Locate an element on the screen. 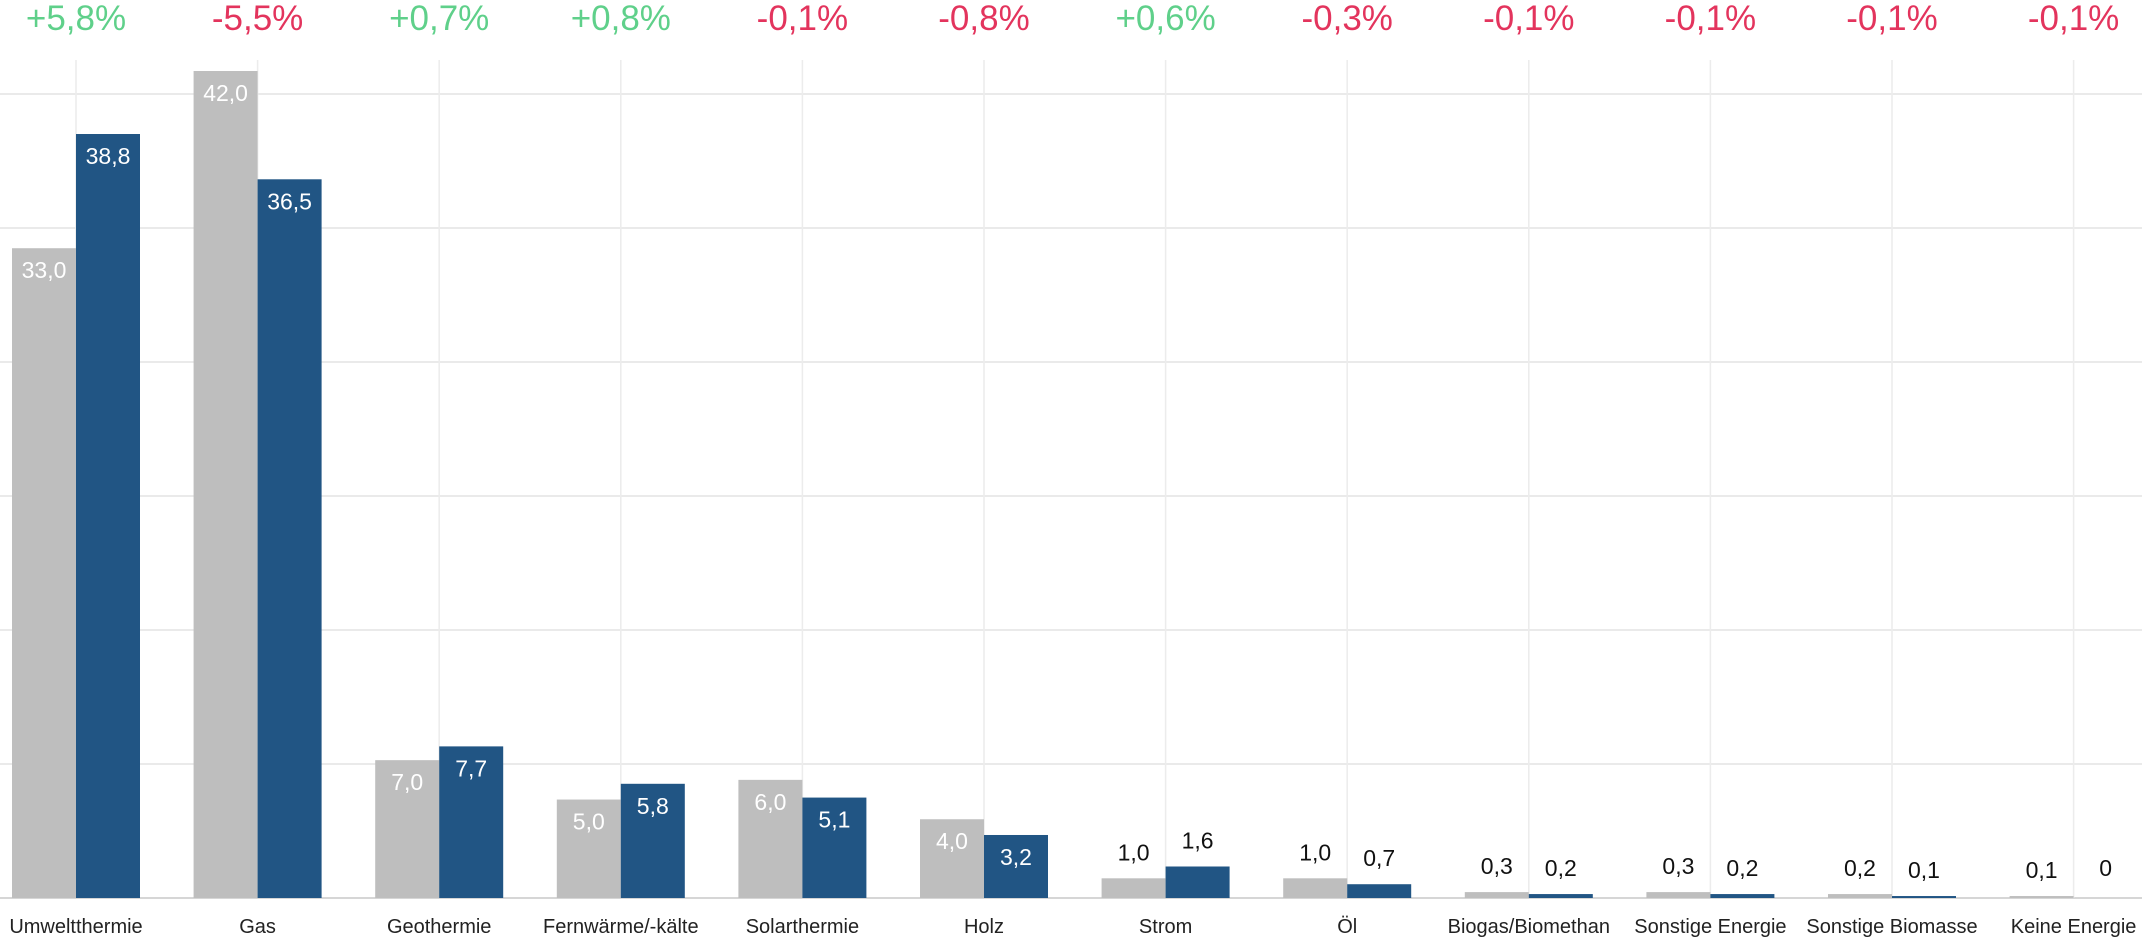 This screenshot has width=2142, height=938. bar-value-label: 38,8 is located at coordinates (108, 156).